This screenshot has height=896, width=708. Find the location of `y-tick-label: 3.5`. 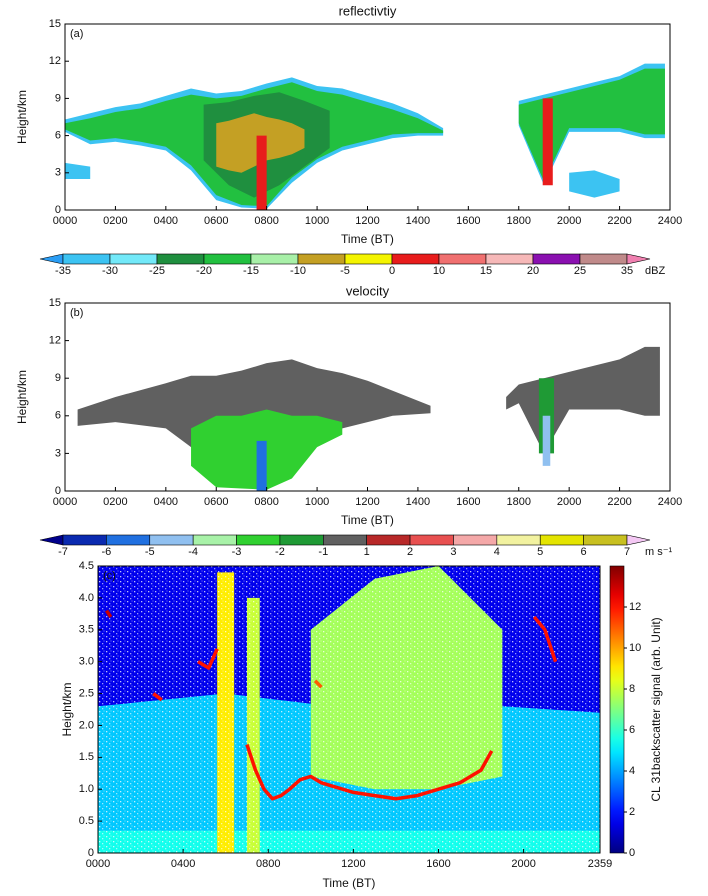

y-tick-label: 3.5 is located at coordinates (86, 630).